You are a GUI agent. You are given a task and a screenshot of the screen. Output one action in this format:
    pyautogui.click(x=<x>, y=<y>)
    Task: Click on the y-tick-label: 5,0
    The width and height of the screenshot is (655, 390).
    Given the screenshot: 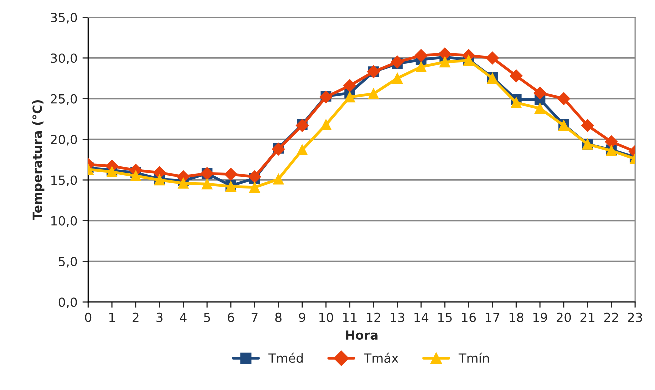 What is the action you would take?
    pyautogui.click(x=68, y=262)
    